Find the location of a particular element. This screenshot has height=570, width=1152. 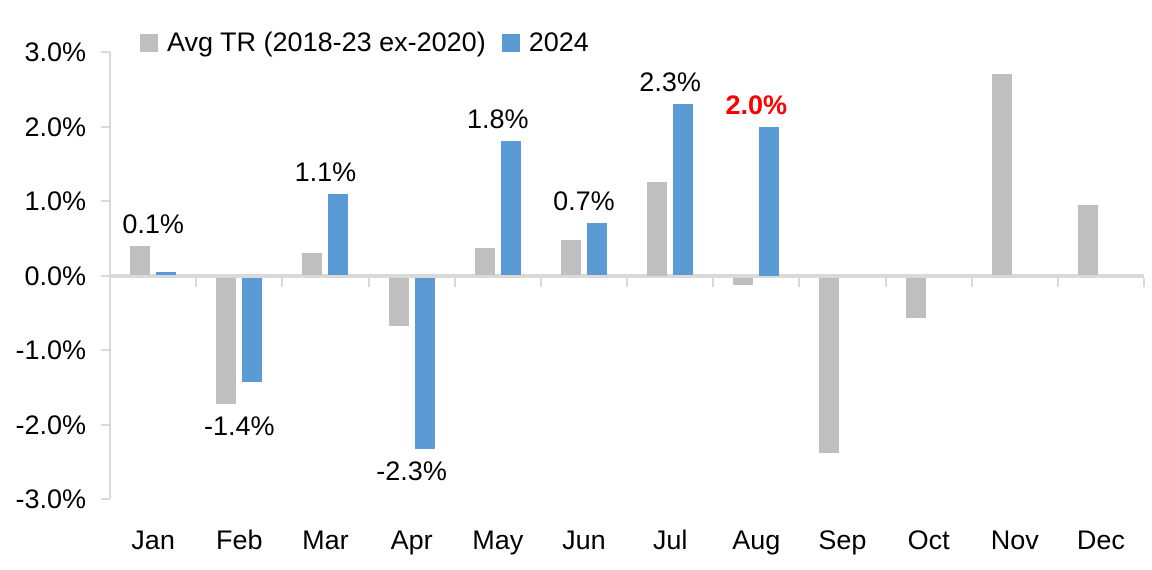

x-axis-label-aug: Aug is located at coordinates (756, 540).